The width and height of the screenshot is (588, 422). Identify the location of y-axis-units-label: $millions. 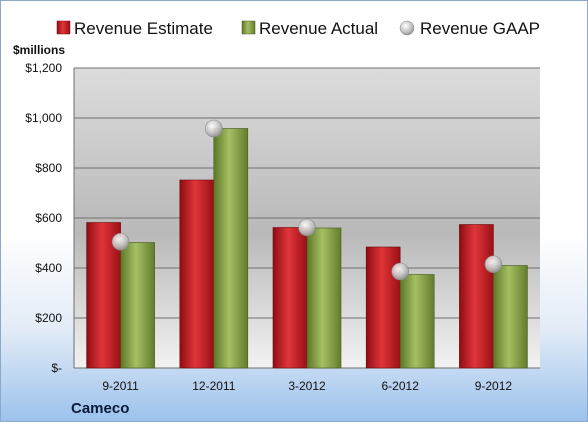
(39, 50).